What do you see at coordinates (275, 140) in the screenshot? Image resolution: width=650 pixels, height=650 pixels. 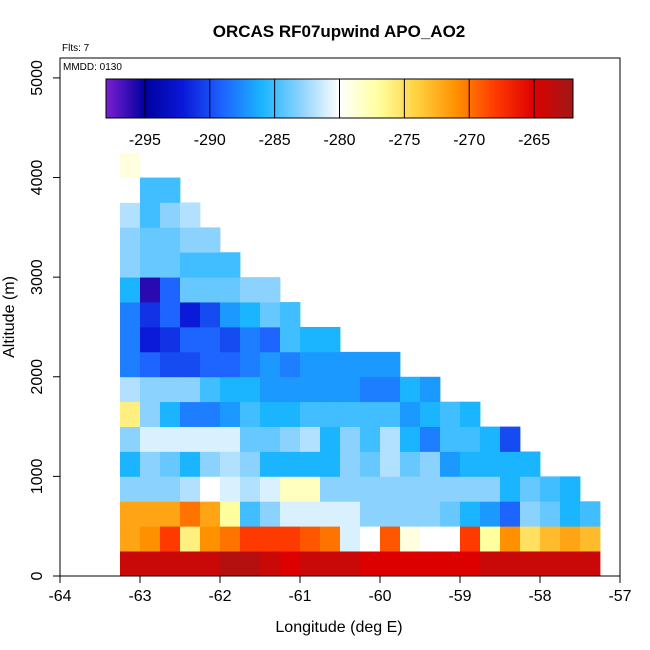 I see `colorbar-tick-label: -285` at bounding box center [275, 140].